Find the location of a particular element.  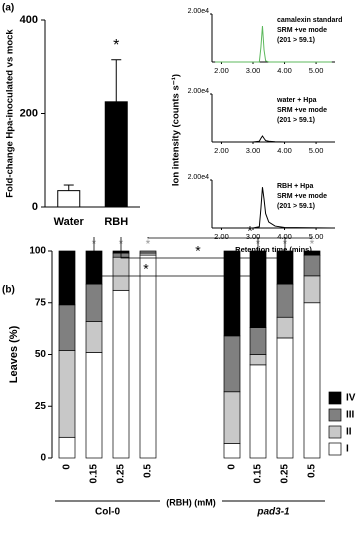

legend-label: III is located at coordinates (350, 415).